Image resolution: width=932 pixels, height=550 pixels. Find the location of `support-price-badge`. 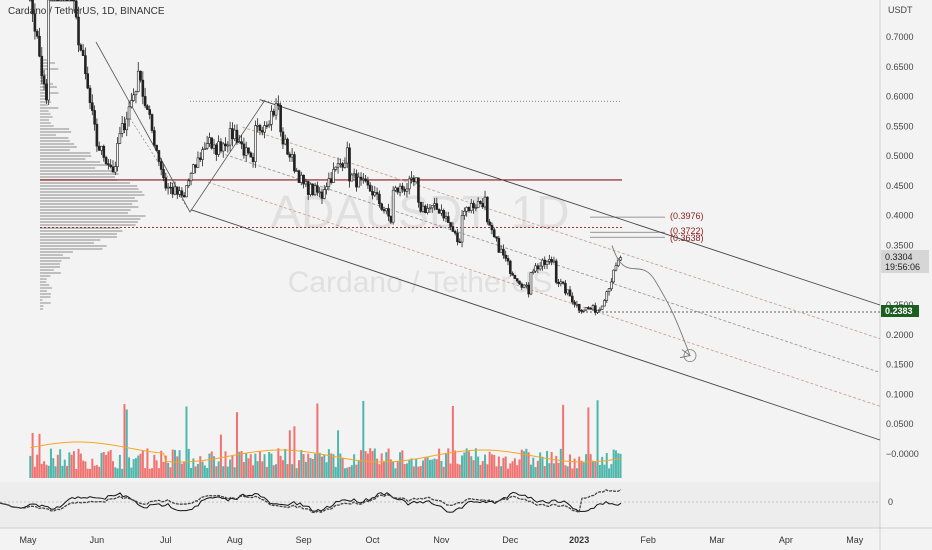

support-price-badge is located at coordinates (900, 311).